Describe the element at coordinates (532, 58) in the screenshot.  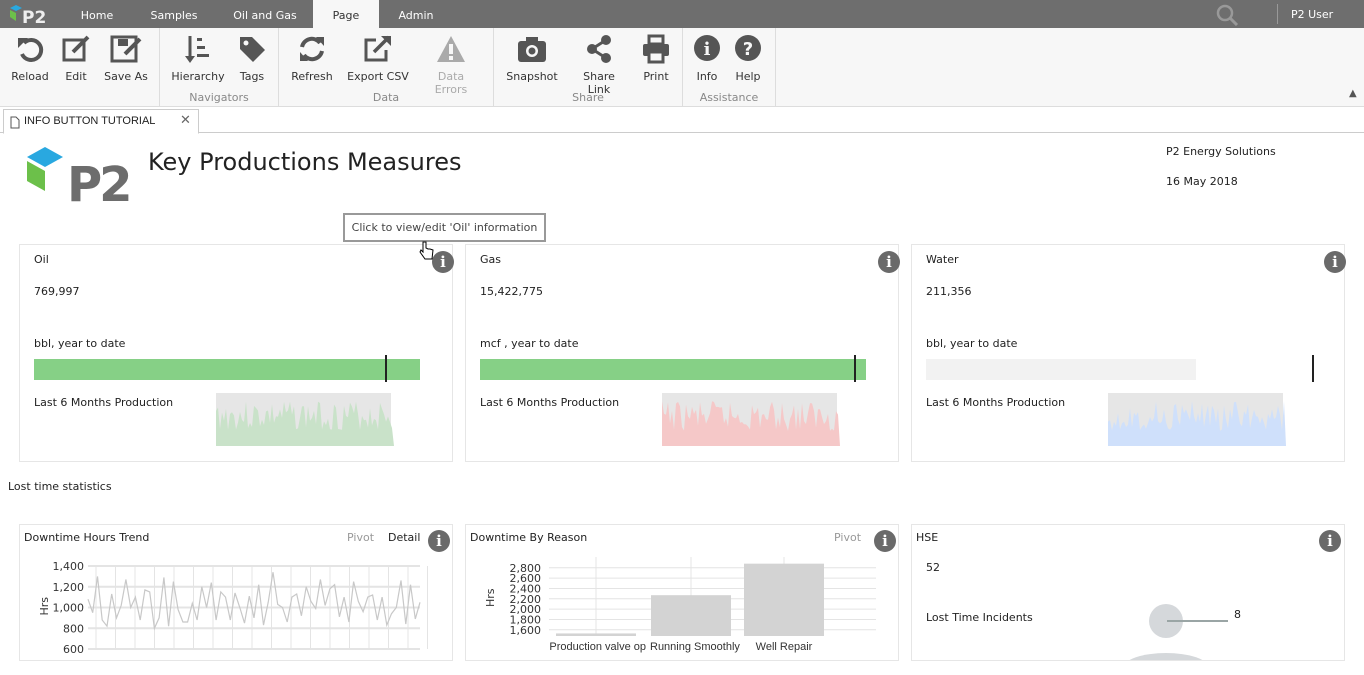
I see `snapshot-button: Snapshot` at that location.